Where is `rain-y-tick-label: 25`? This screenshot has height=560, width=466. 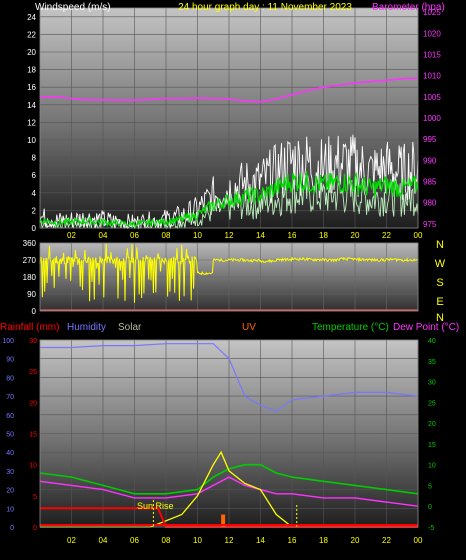
rain-y-tick-label: 25 is located at coordinates (33, 372).